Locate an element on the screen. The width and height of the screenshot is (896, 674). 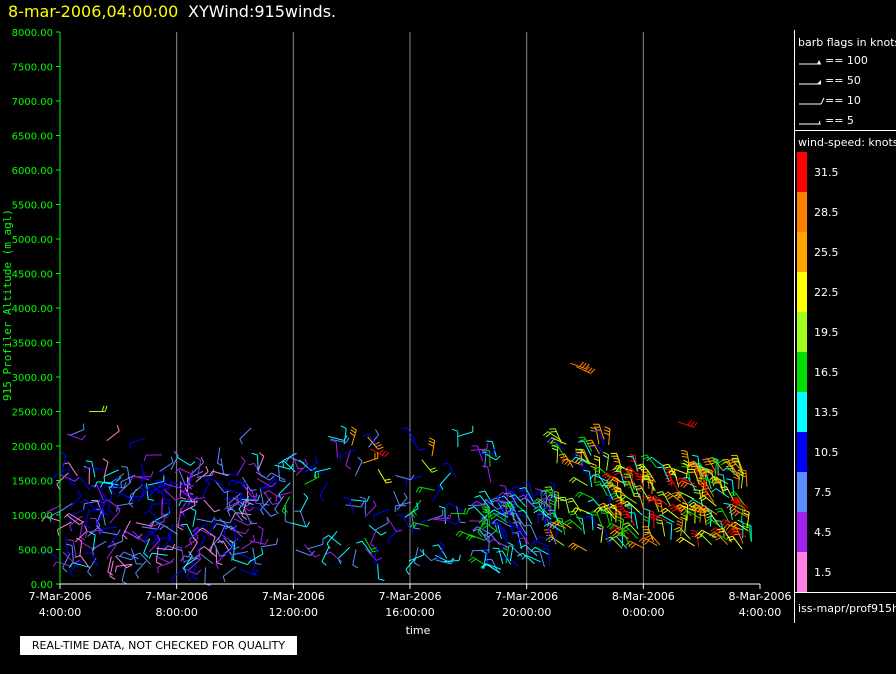
x-tick-label-time: 4:00:00 is located at coordinates (760, 612).